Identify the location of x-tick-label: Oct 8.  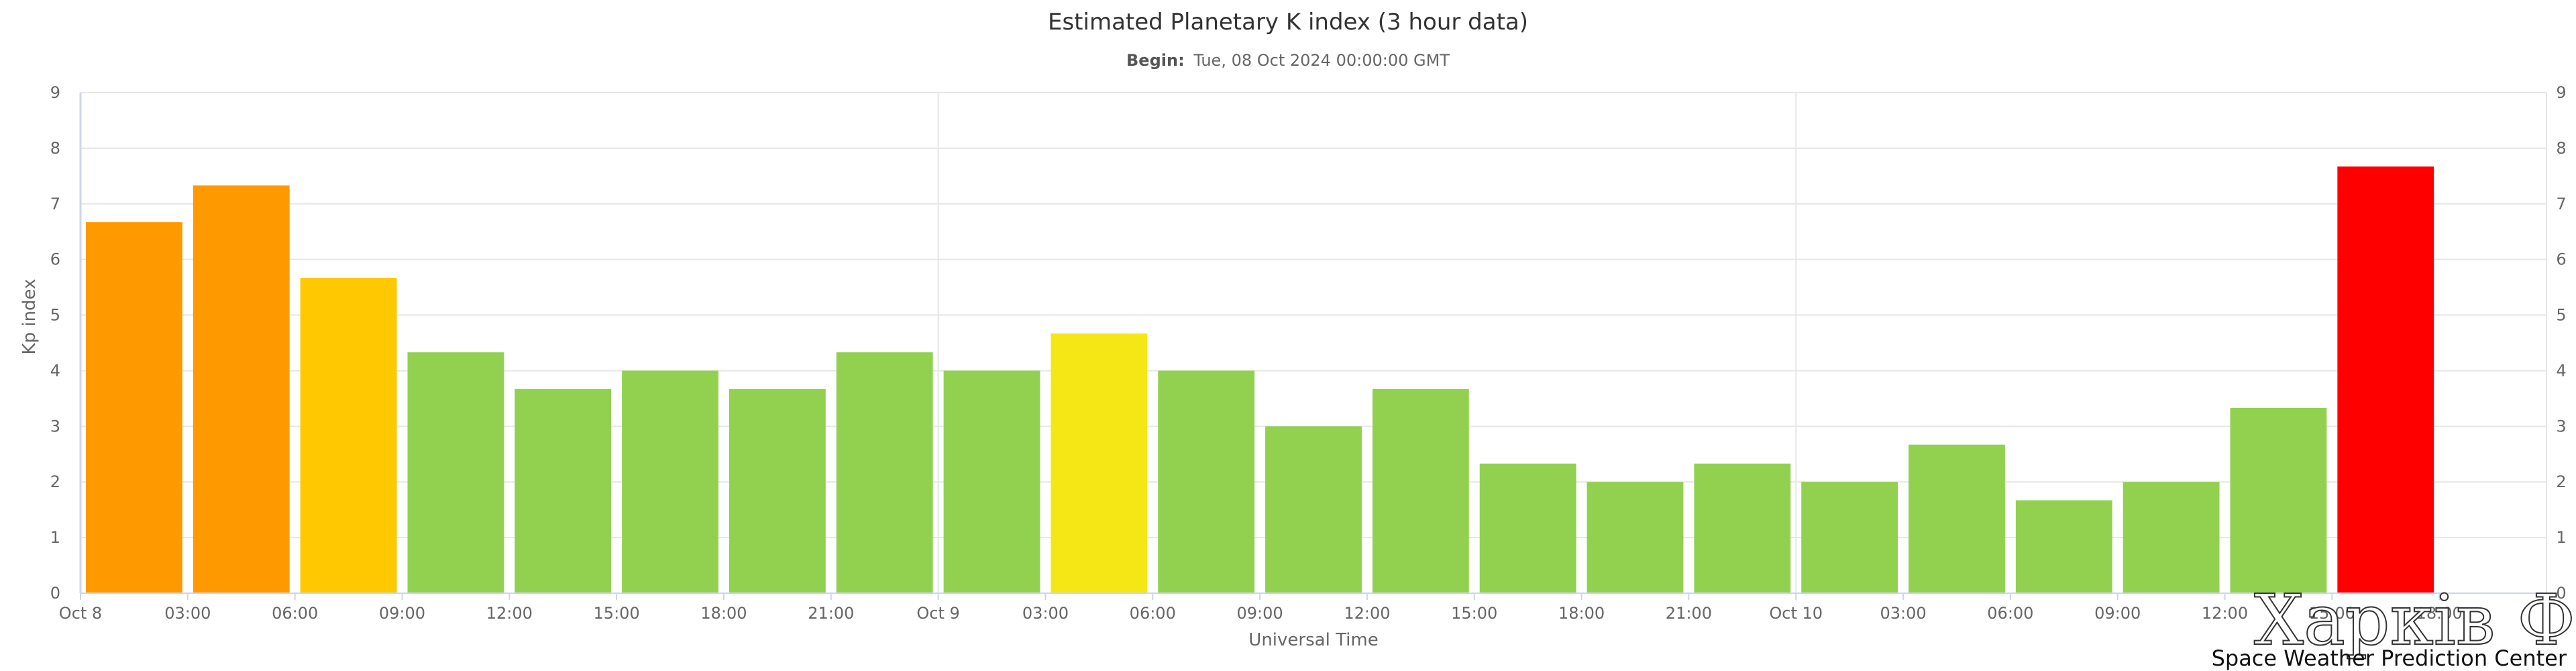
(80, 613).